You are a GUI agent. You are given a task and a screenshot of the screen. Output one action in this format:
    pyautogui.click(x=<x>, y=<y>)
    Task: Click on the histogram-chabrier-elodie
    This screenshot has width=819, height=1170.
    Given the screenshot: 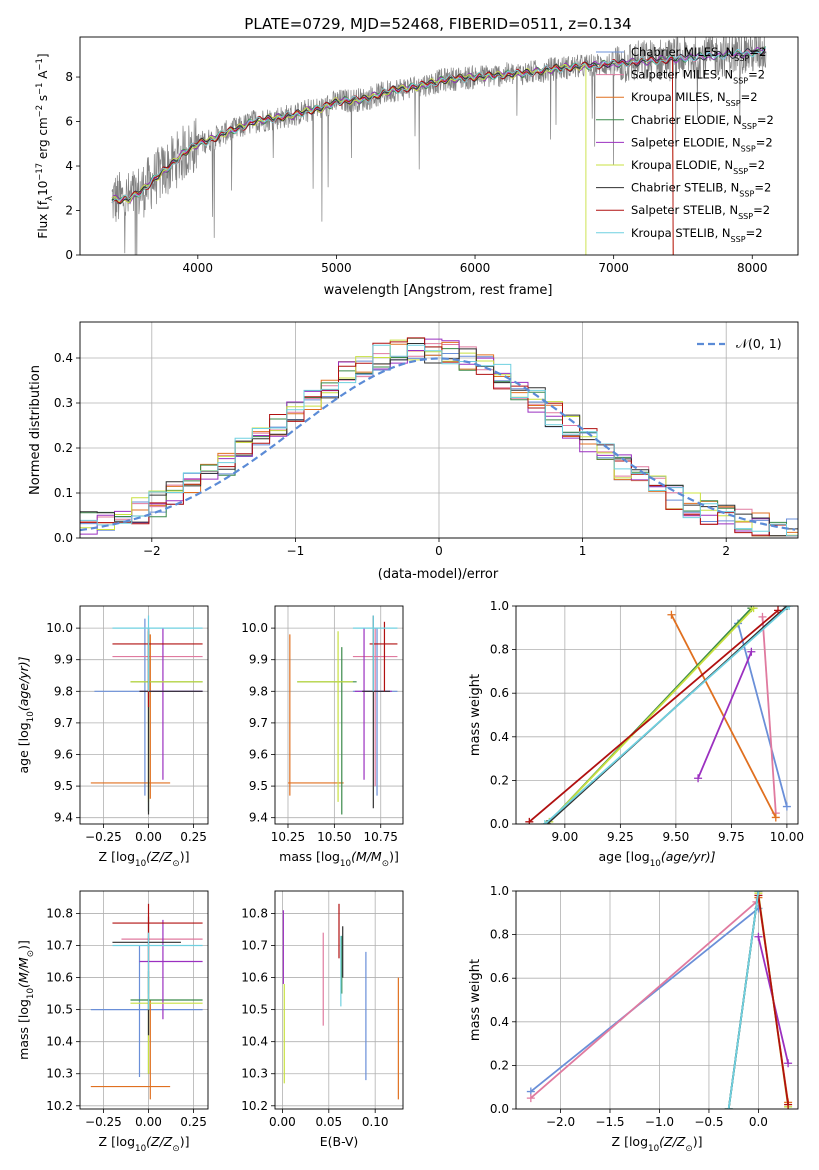 What is the action you would take?
    pyautogui.click(x=439, y=437)
    